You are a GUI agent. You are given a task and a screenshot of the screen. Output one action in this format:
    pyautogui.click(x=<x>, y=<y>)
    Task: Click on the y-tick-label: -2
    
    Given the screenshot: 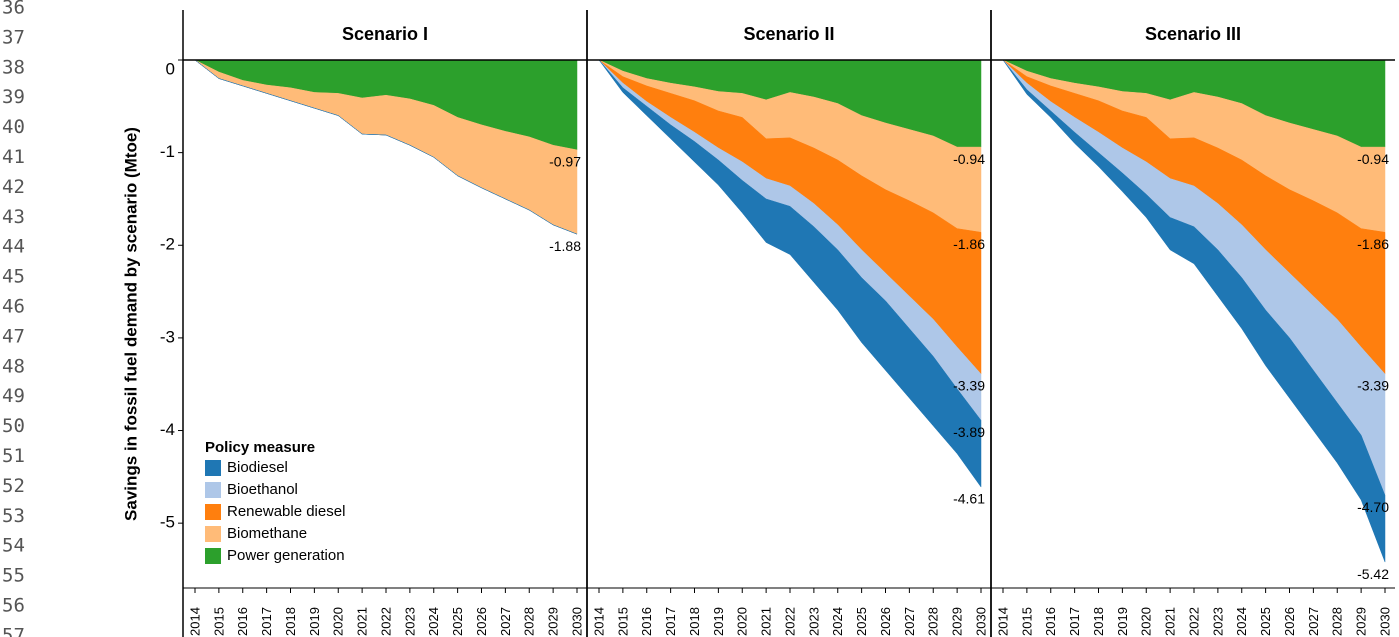 What is the action you would take?
    pyautogui.click(x=167, y=244)
    